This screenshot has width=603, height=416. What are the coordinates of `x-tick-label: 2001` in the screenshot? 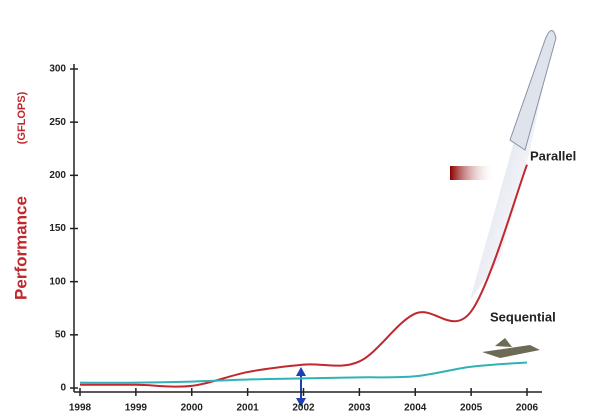 It's located at (248, 408).